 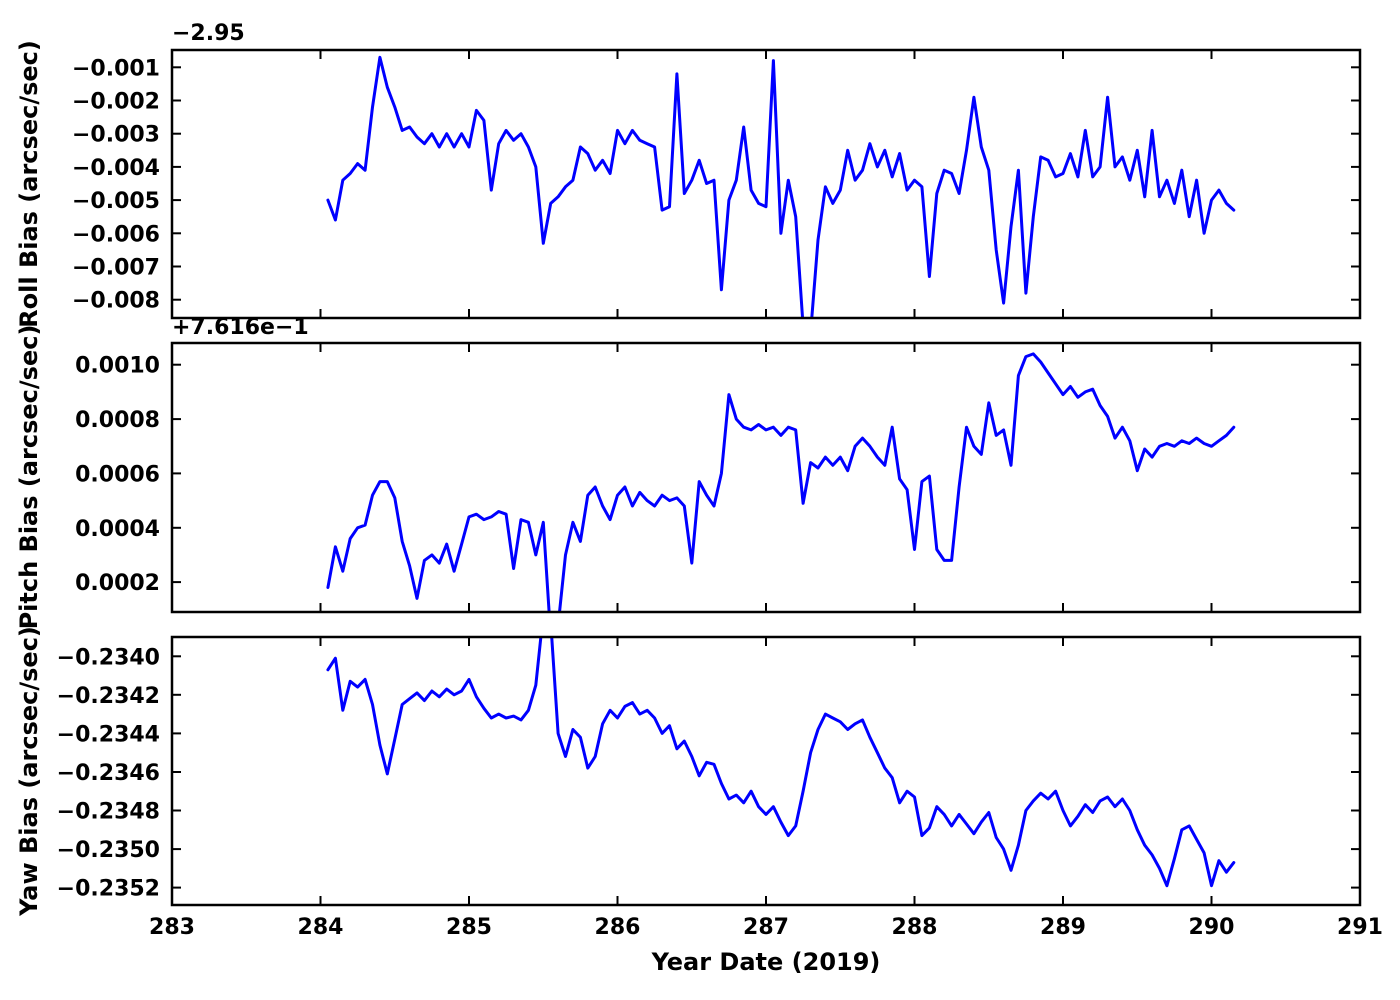 What do you see at coordinates (618, 927) in the screenshot?
I see `x-tick-label: 286` at bounding box center [618, 927].